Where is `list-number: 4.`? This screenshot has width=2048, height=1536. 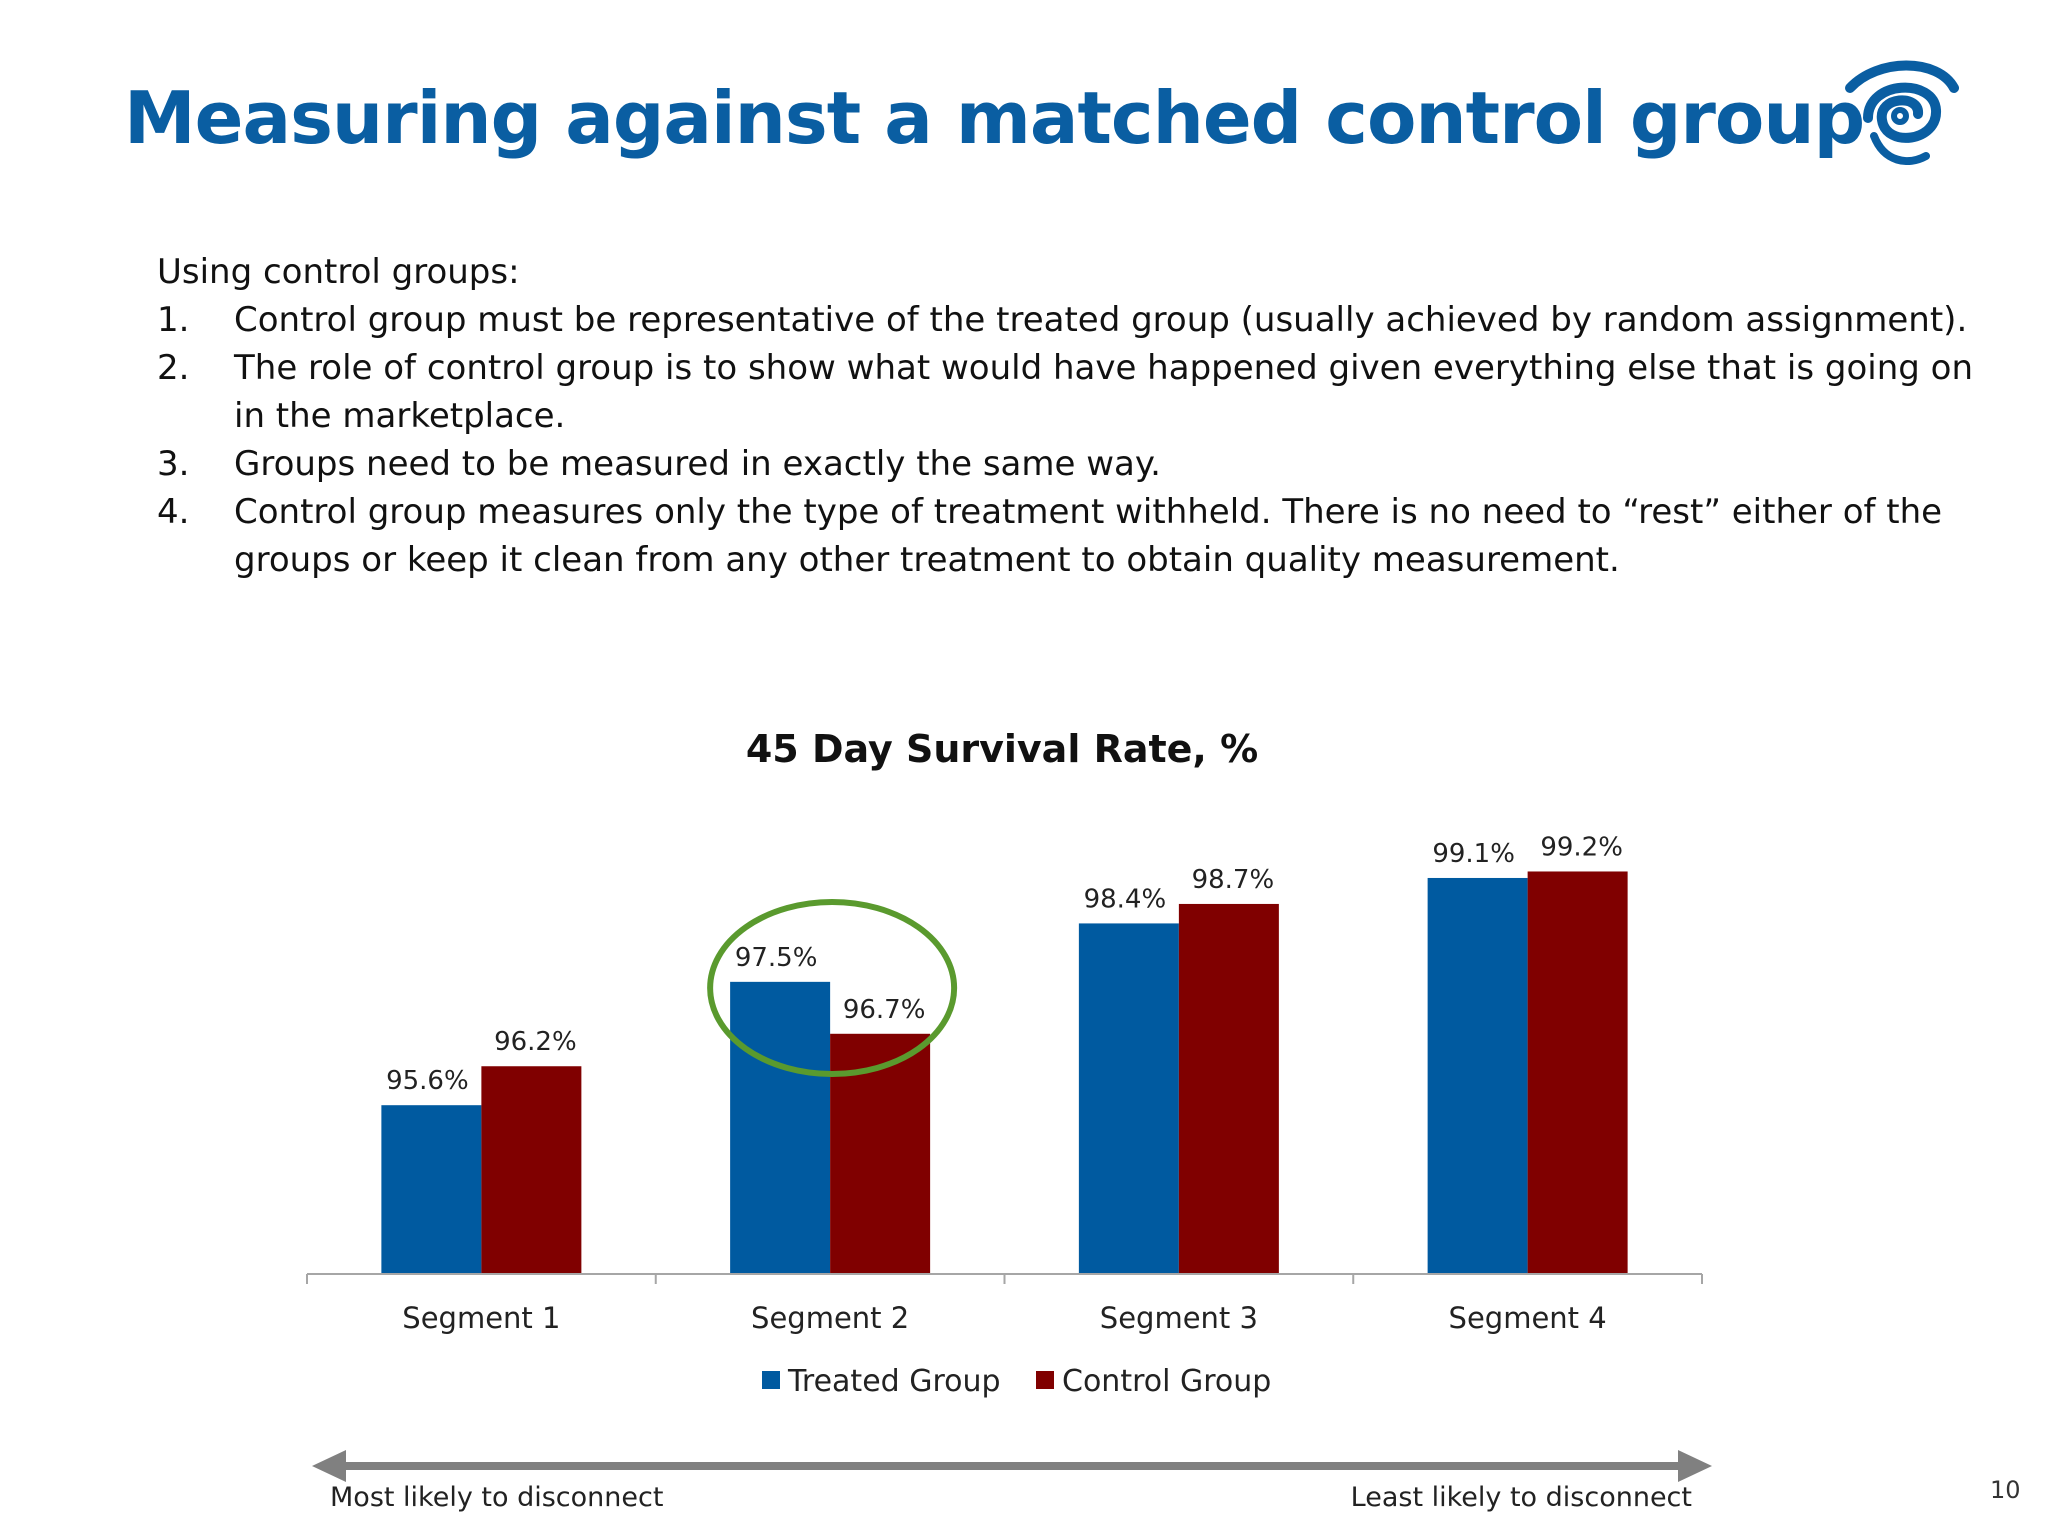
list-number: 4. is located at coordinates (173, 512).